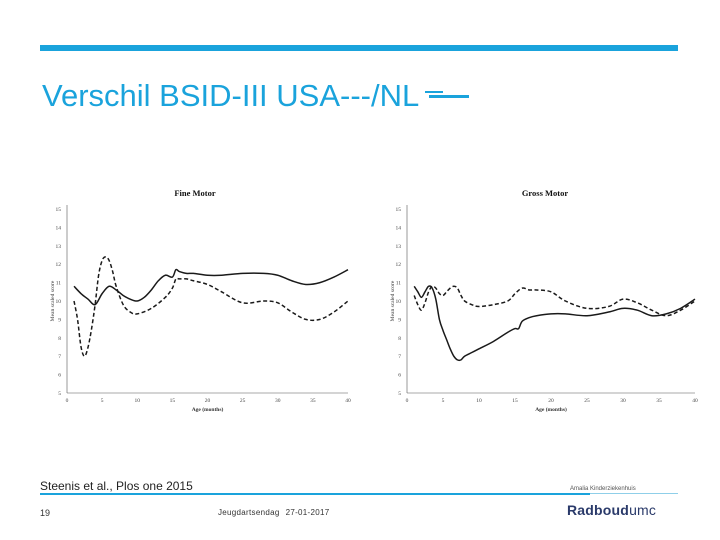  Describe the element at coordinates (53, 300) in the screenshot. I see `fine-motor-y-axis-label: Mean scaled score` at that location.